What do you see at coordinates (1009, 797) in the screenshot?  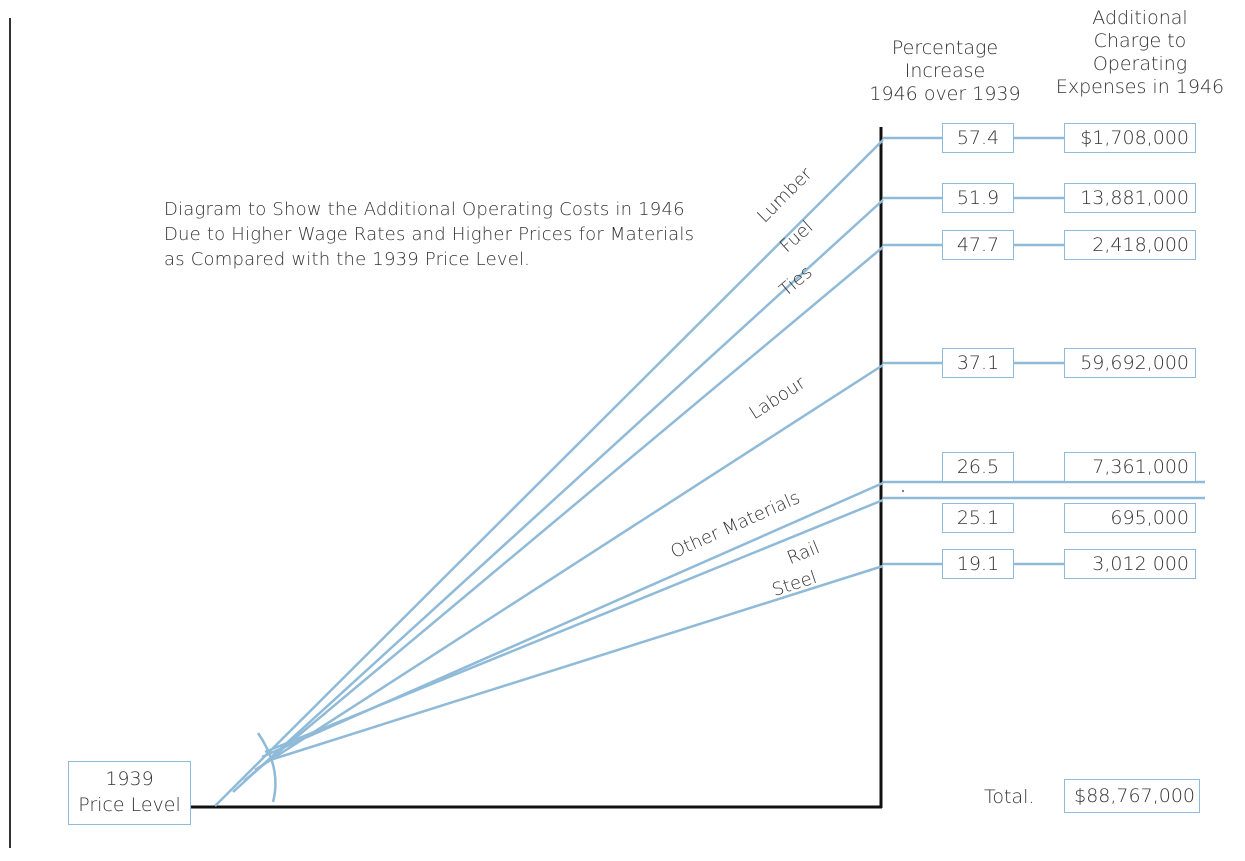 I see `total-label: Total.` at bounding box center [1009, 797].